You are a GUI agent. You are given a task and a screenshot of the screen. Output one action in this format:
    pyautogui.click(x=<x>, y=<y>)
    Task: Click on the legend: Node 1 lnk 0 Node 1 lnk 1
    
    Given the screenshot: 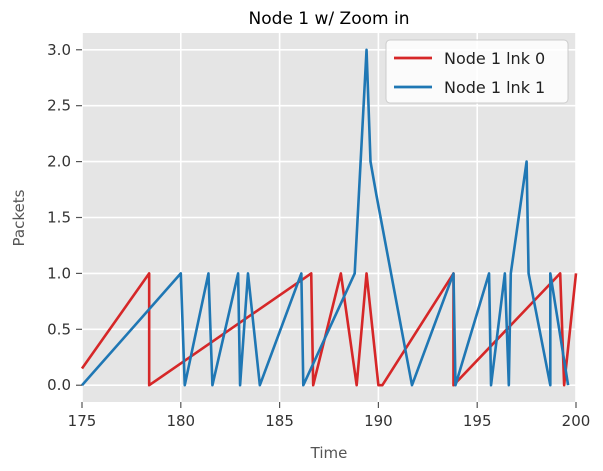 What is the action you would take?
    pyautogui.click(x=477, y=71)
    